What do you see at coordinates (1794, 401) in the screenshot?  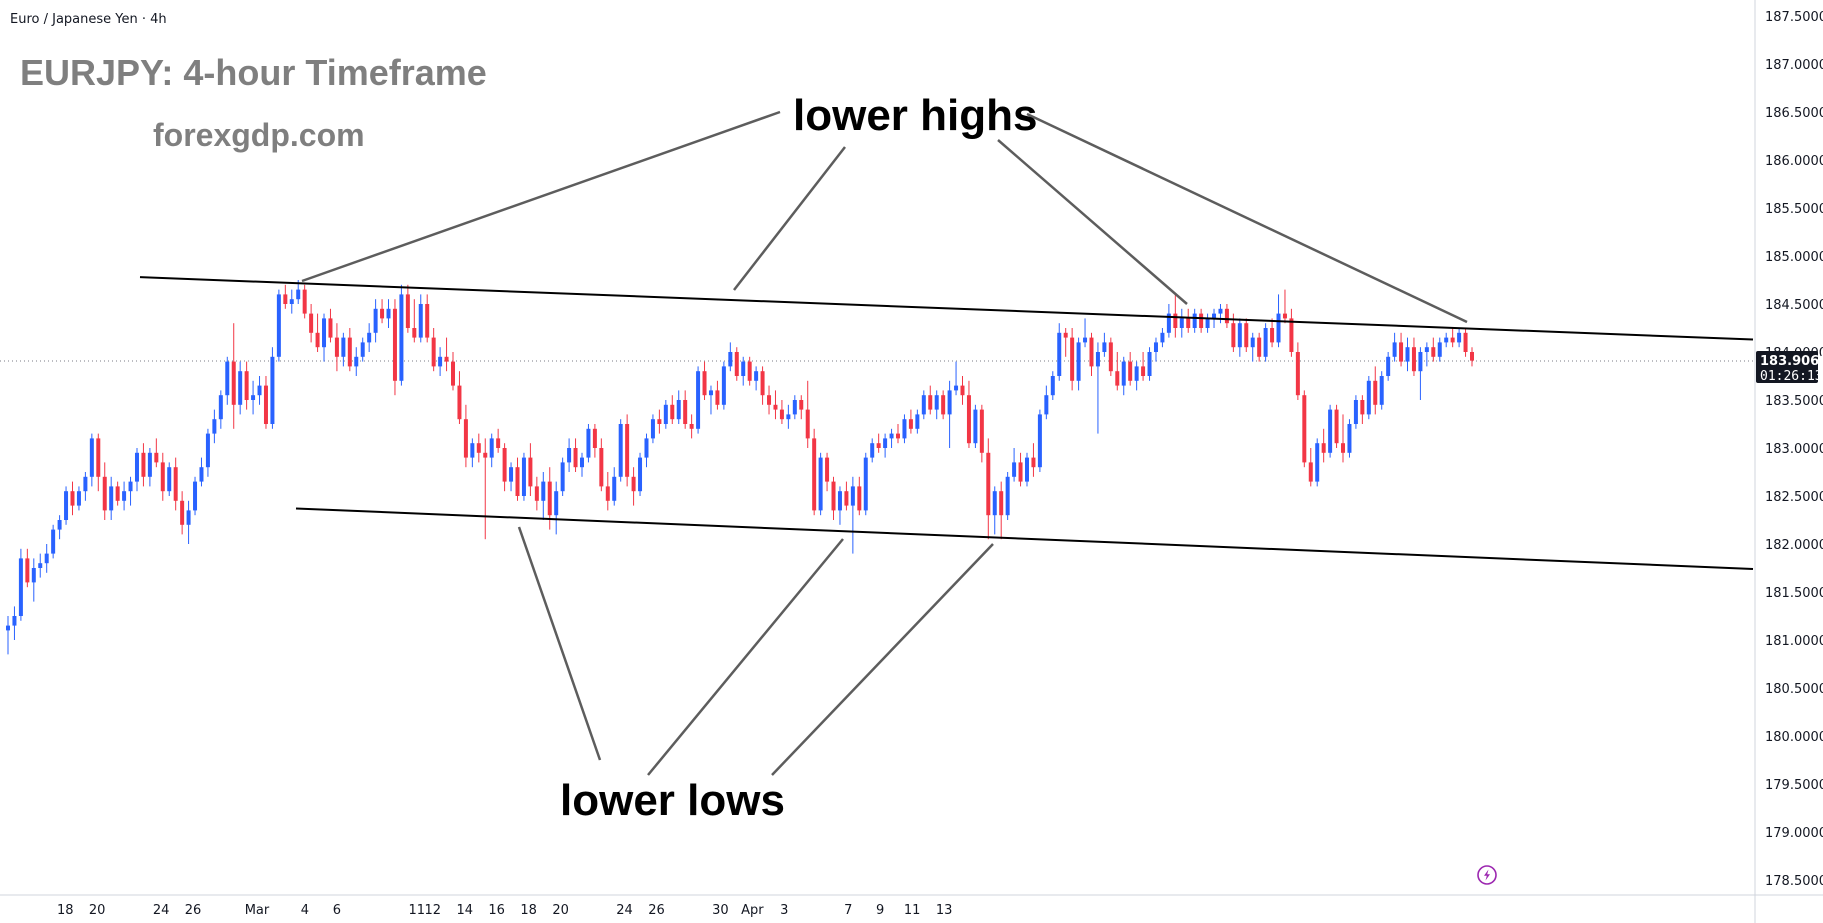 I see `price-tick-label: 183.5000` at bounding box center [1794, 401].